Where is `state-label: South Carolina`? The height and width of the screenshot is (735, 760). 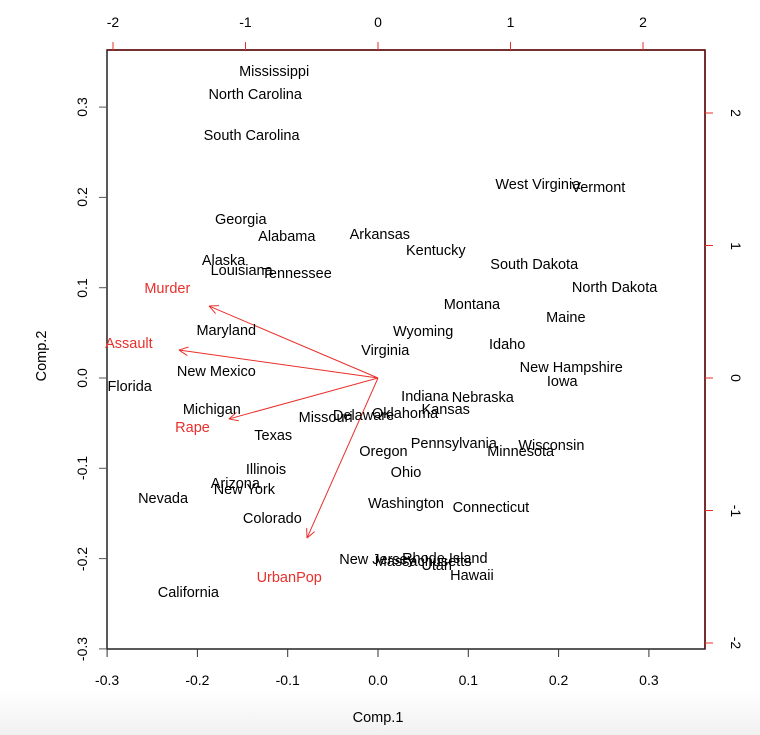 state-label: South Carolina is located at coordinates (251, 135).